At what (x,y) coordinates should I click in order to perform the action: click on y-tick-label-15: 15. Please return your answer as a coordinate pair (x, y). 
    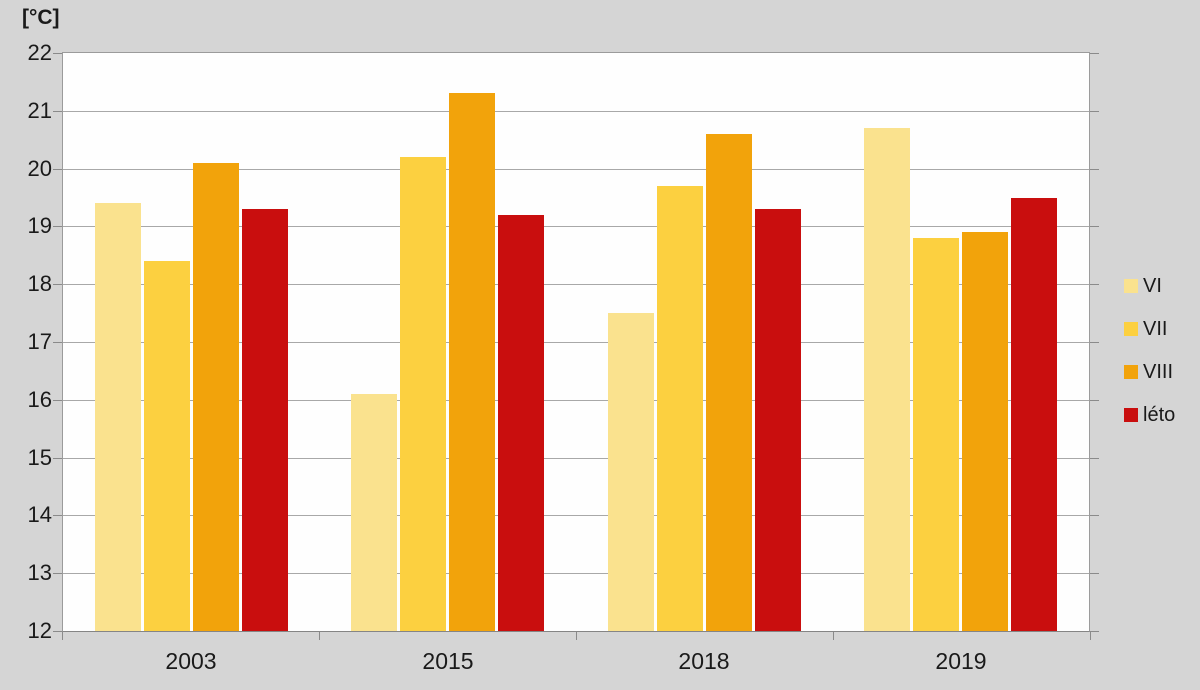
    Looking at the image, I should click on (39, 457).